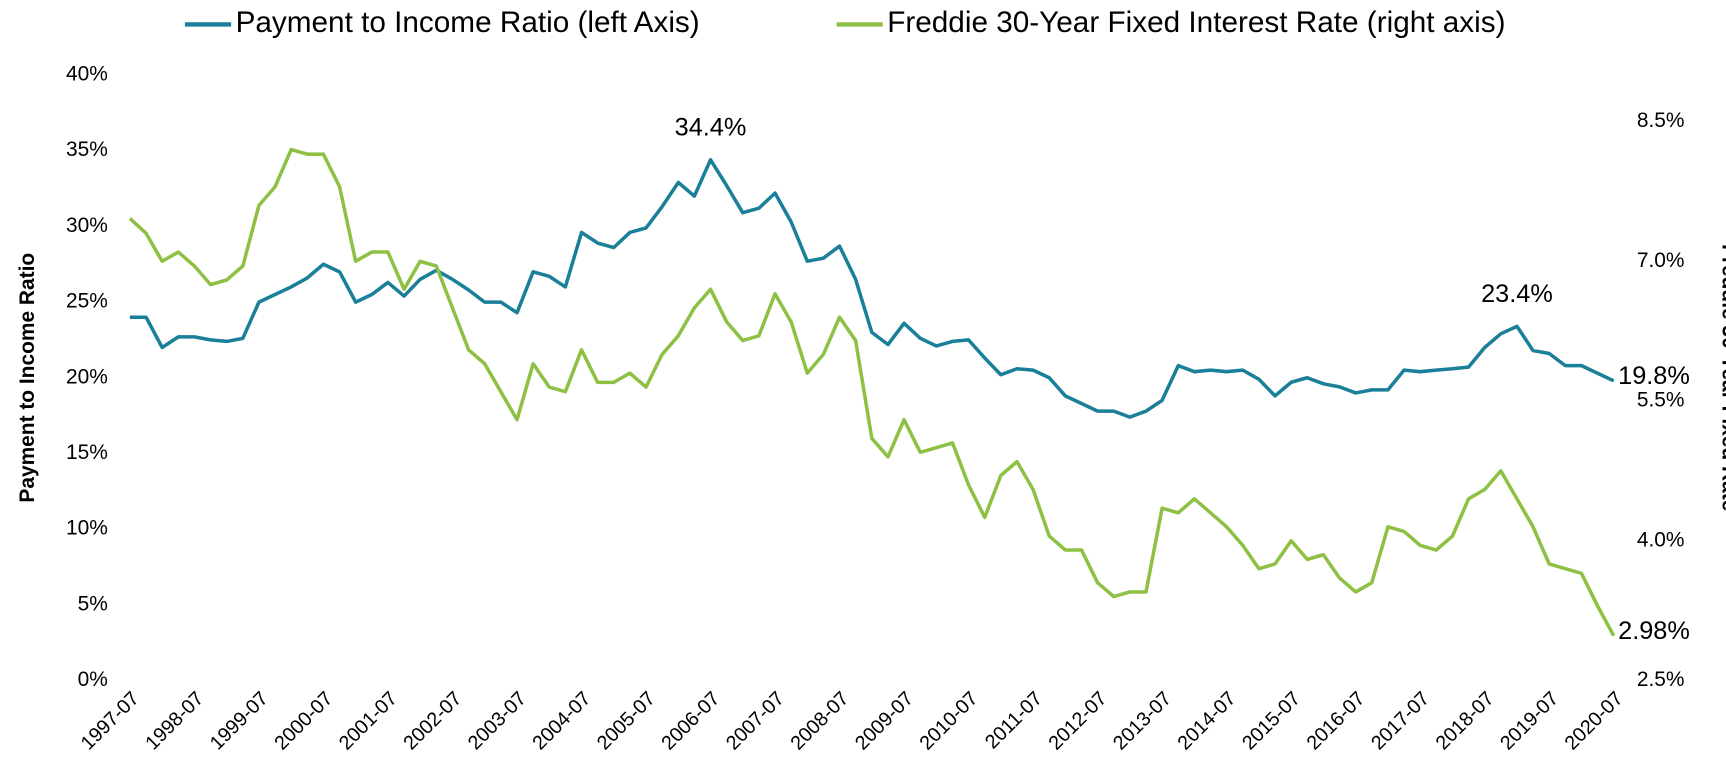 This screenshot has height=772, width=1726. Describe the element at coordinates (561, 721) in the screenshot. I see `x-tick-label: 2004-07` at that location.